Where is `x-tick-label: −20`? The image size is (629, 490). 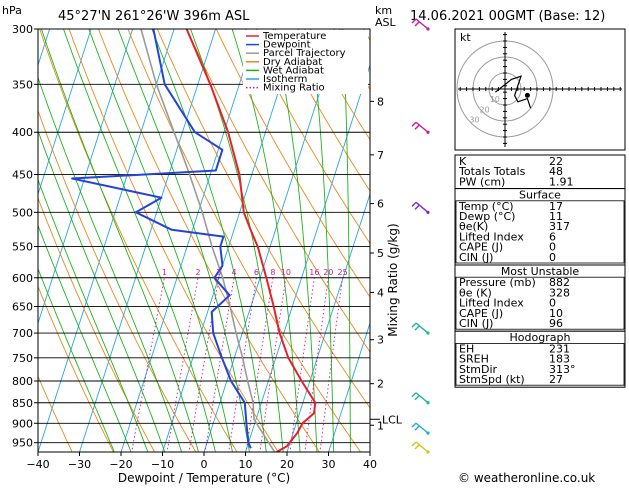 x-tick-label: −20 is located at coordinates (120, 464).